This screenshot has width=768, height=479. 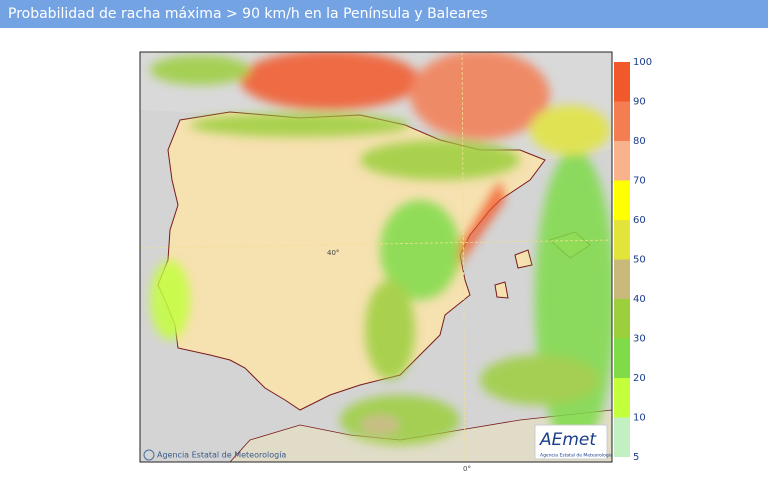 What do you see at coordinates (636, 457) in the screenshot?
I see `legend-tick-label: 5` at bounding box center [636, 457].